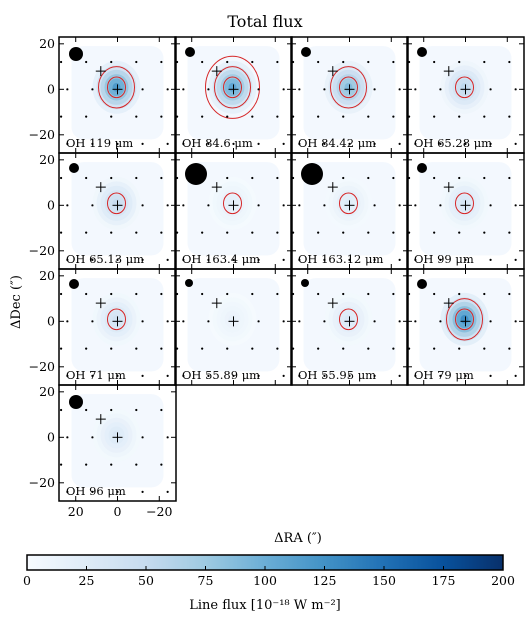 This screenshot has width=529, height=625. What do you see at coordinates (453, 143) in the screenshot?
I see `panel-label: OH 65.28 μm` at bounding box center [453, 143].